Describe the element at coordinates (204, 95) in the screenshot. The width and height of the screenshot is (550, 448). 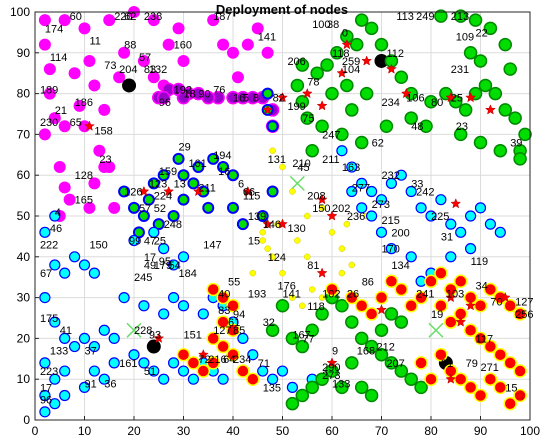
I see `node-label: 90` at that location.